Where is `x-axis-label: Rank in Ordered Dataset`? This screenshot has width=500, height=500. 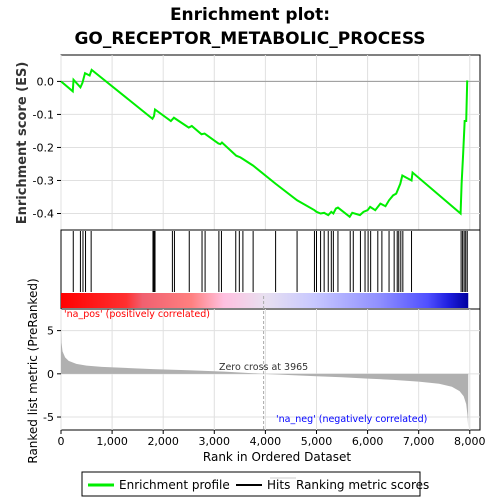
x-axis-label: Rank in Ordered Dataset is located at coordinates (277, 457).